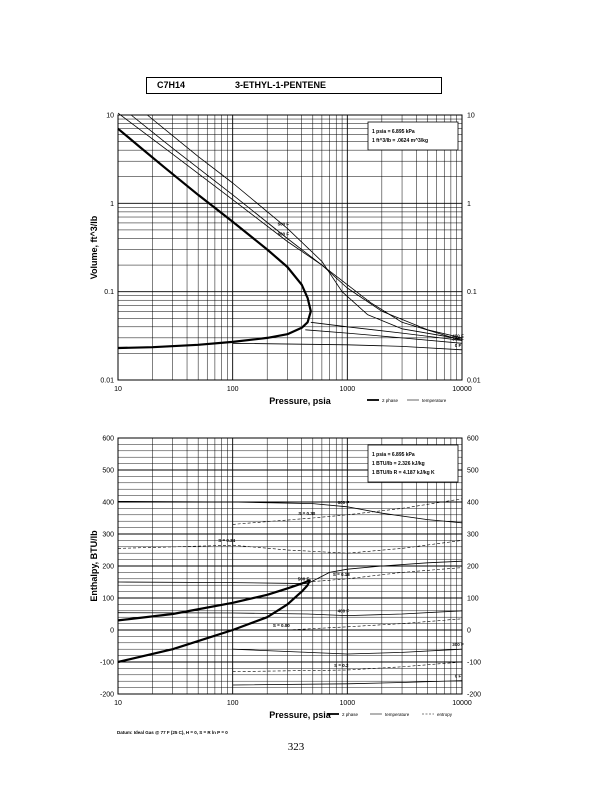 The height and width of the screenshot is (800, 592). What do you see at coordinates (281, 625) in the screenshot?
I see `chart2-entropy-label: S = 0.00` at bounding box center [281, 625].